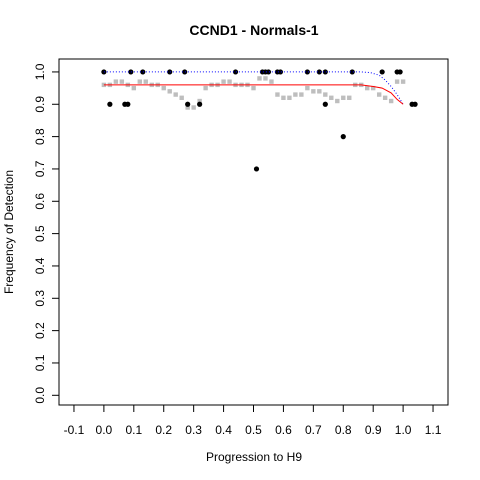 This screenshot has width=480, height=480. I want to click on y-tick-label: 0.4, so click(40, 265).